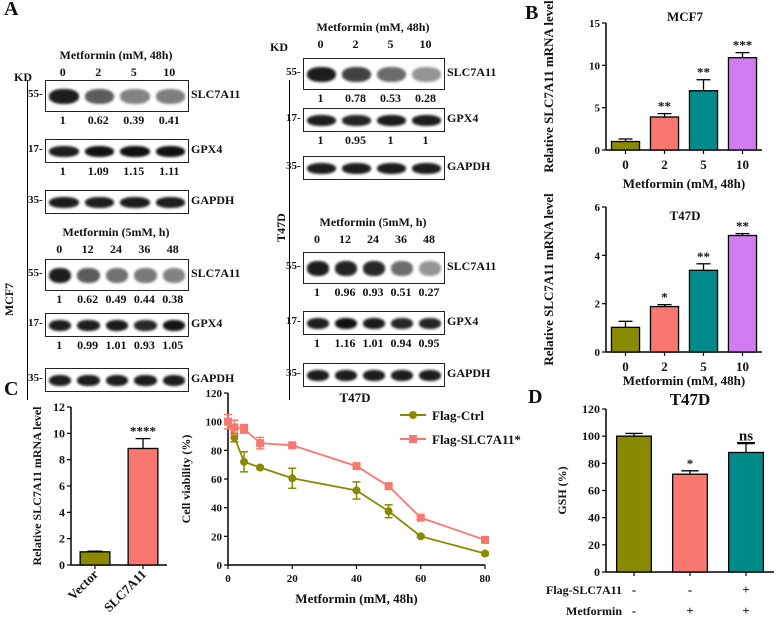  I want to click on quantification: 0.62, so click(98, 120).